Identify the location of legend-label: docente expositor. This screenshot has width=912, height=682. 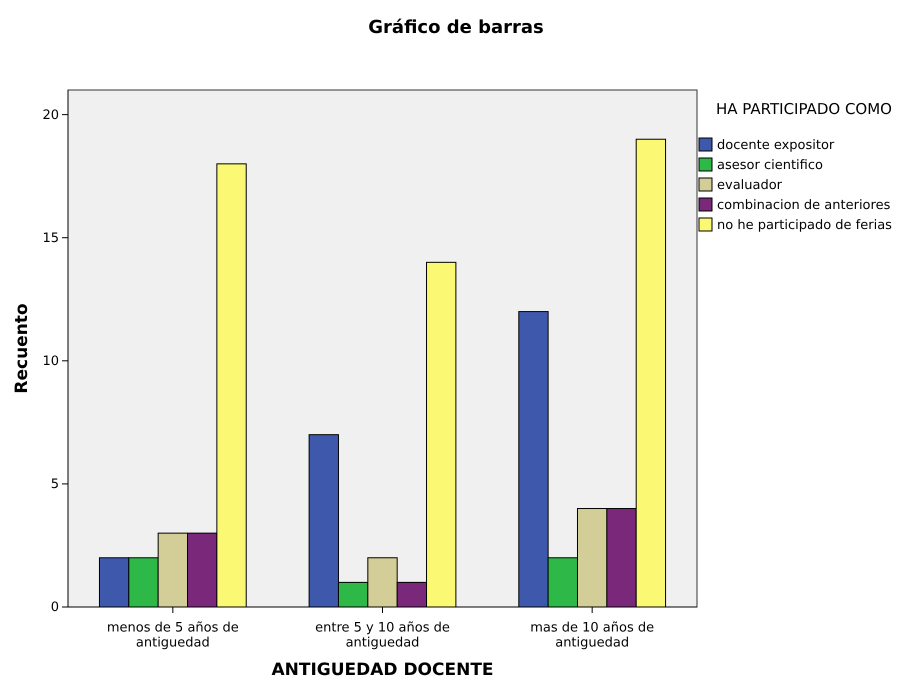
(776, 145).